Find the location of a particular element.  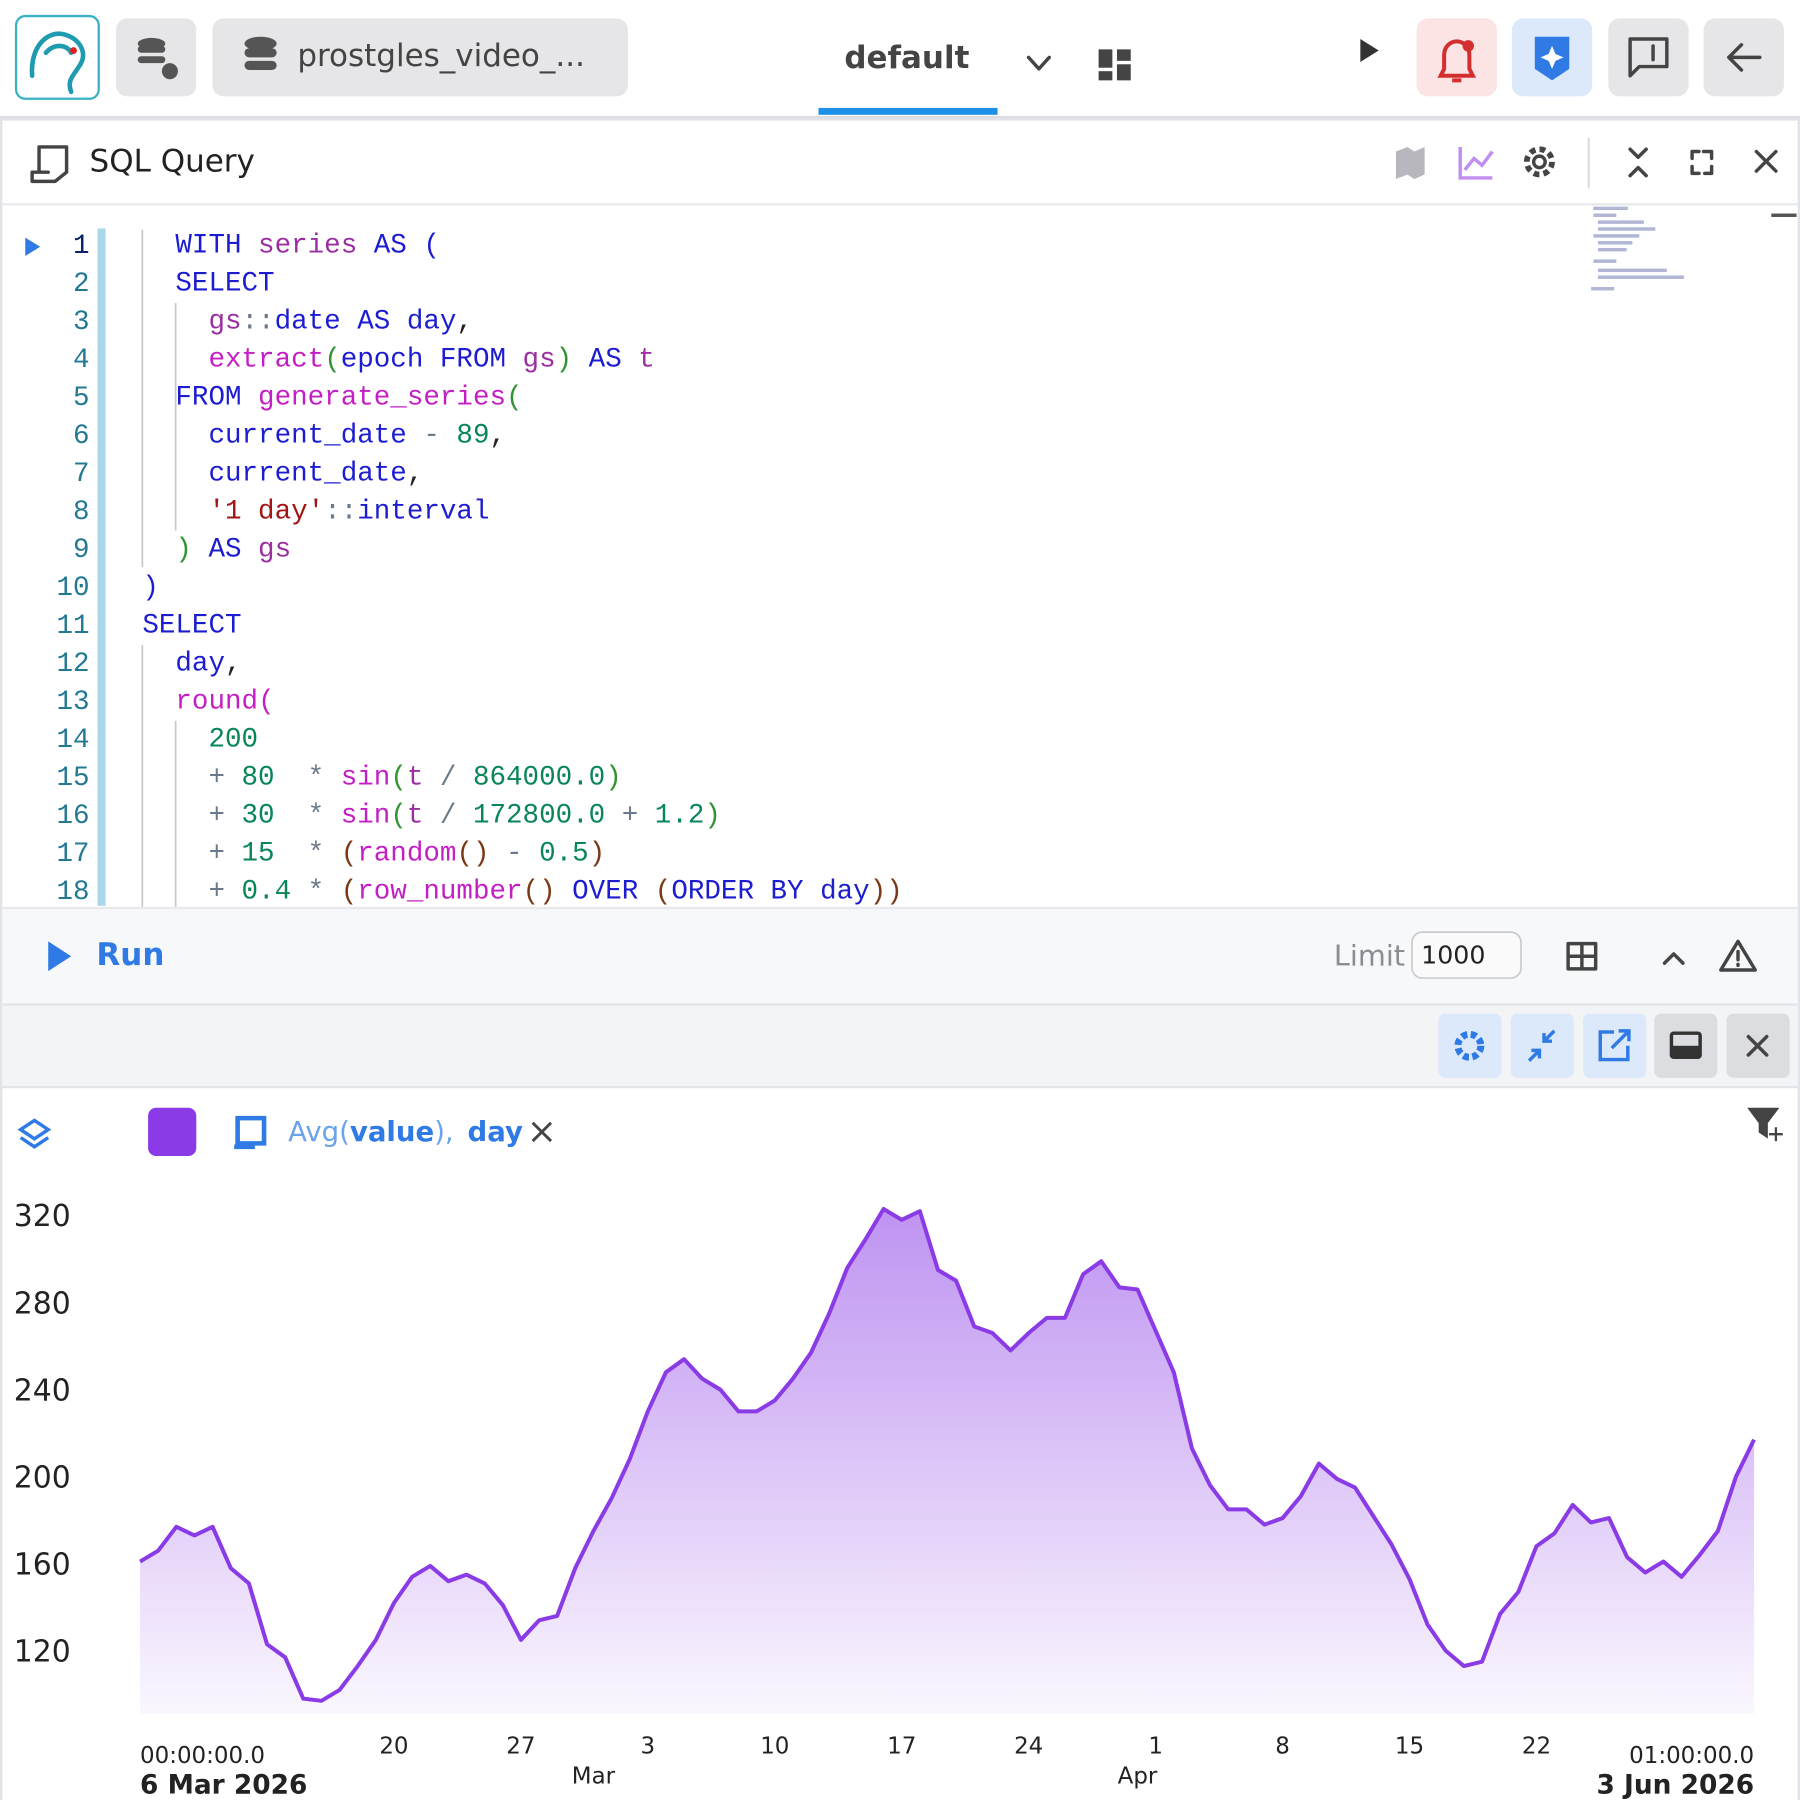

remove-layer-button is located at coordinates (542, 1132).